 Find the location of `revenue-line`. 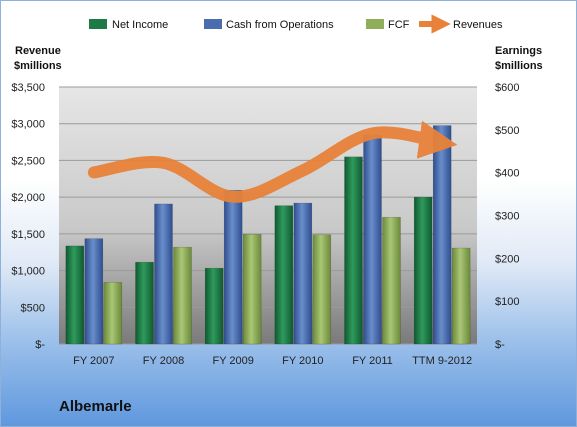

revenue-line is located at coordinates (272, 161).